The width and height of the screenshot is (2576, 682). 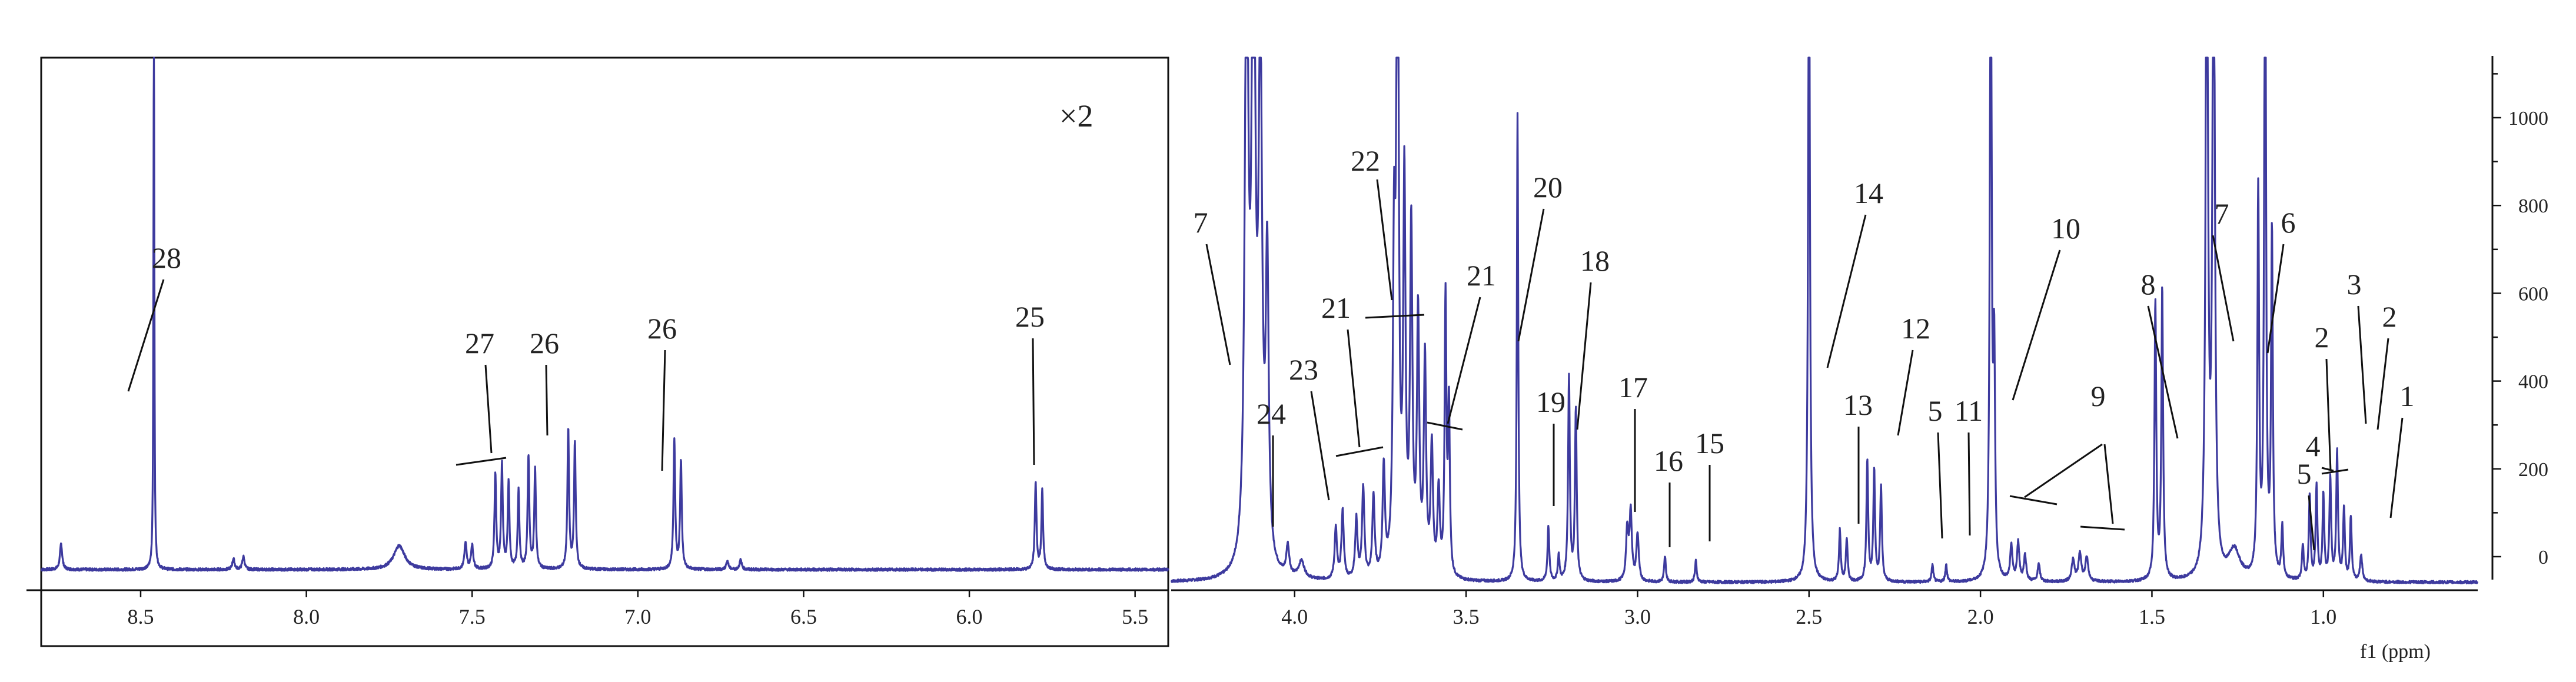 I want to click on left-x-tick-label: 6.5, so click(x=803, y=617).